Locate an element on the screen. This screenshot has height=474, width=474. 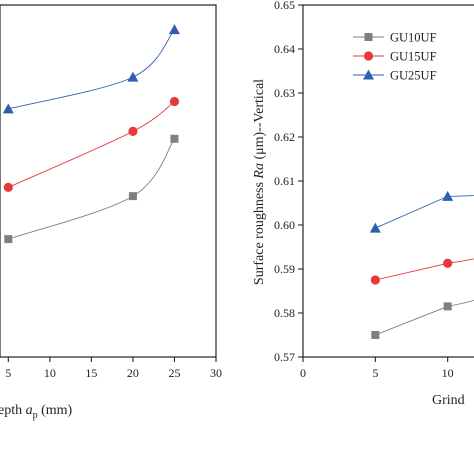
right-y-tick-label: 0.57 is located at coordinates (284, 357).